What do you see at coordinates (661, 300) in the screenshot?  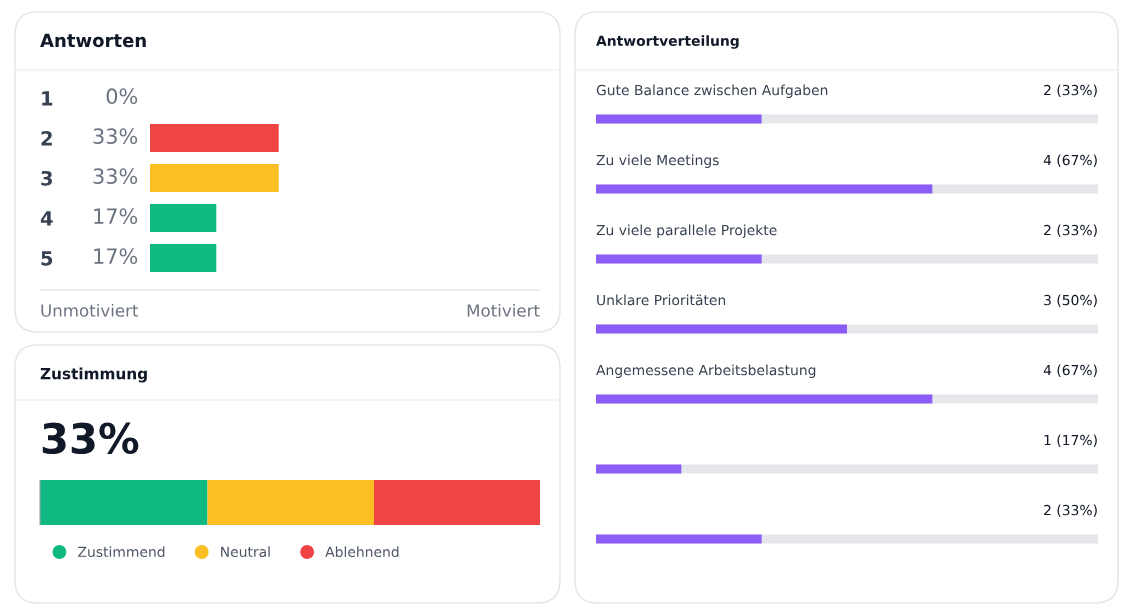 I see `y-tick-label: Unklare Prioritäten` at bounding box center [661, 300].